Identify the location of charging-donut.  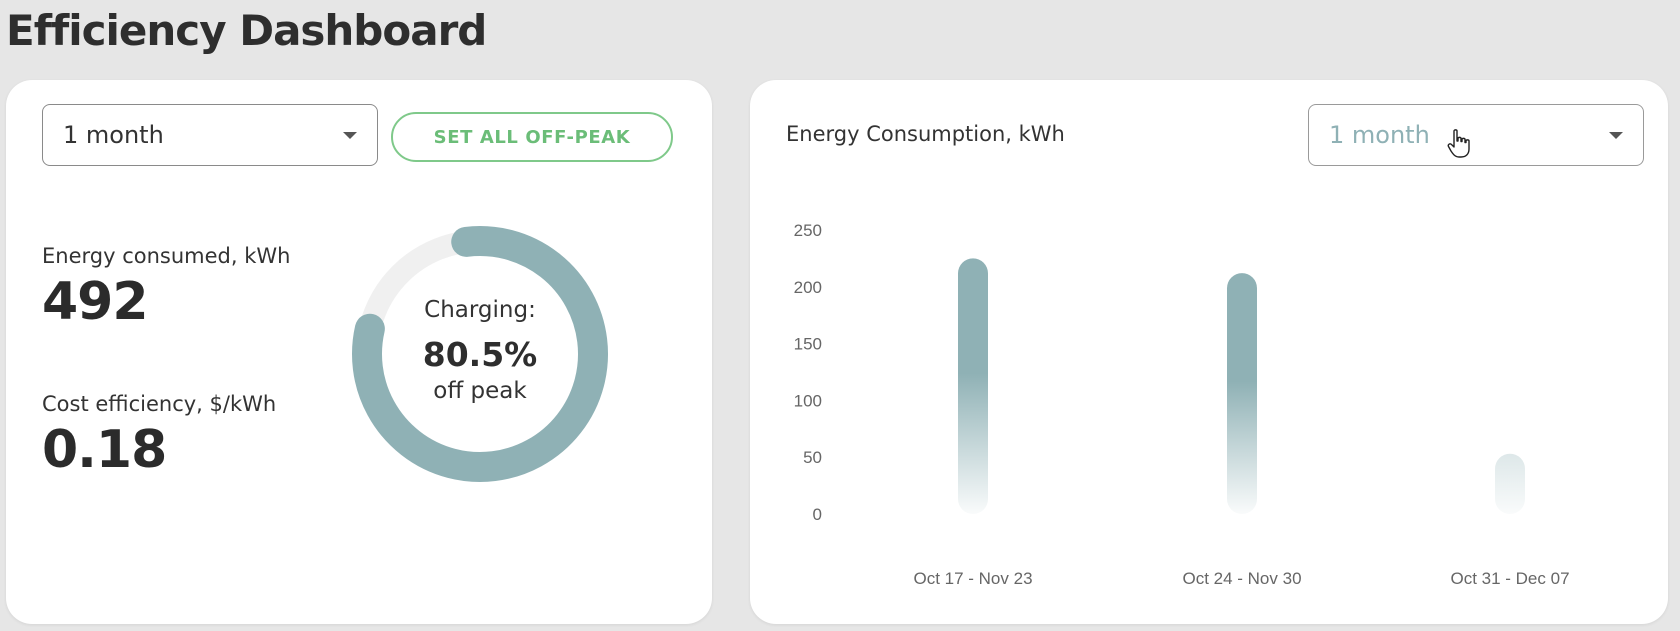
(480, 354).